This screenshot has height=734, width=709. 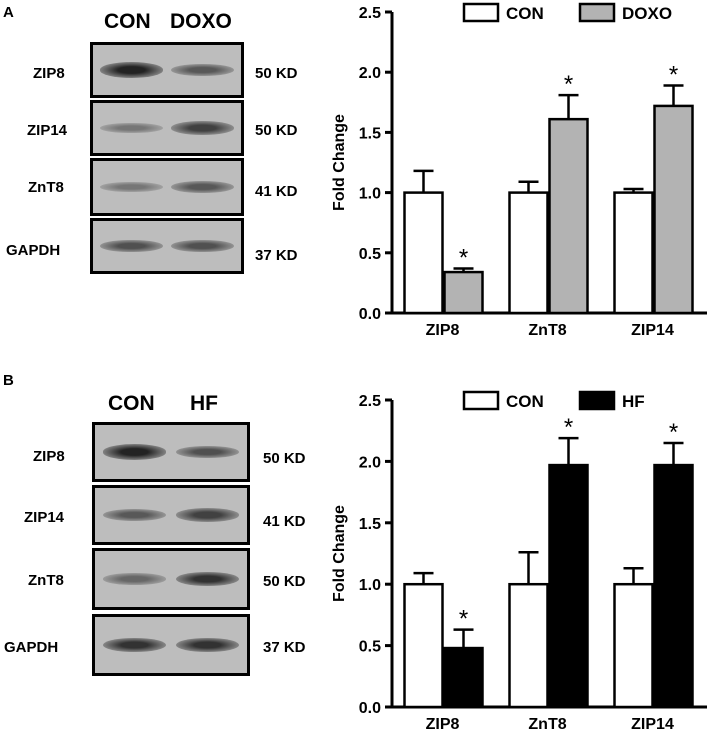 I want to click on blot-a-header-doxo: DOXO, so click(x=201, y=21).